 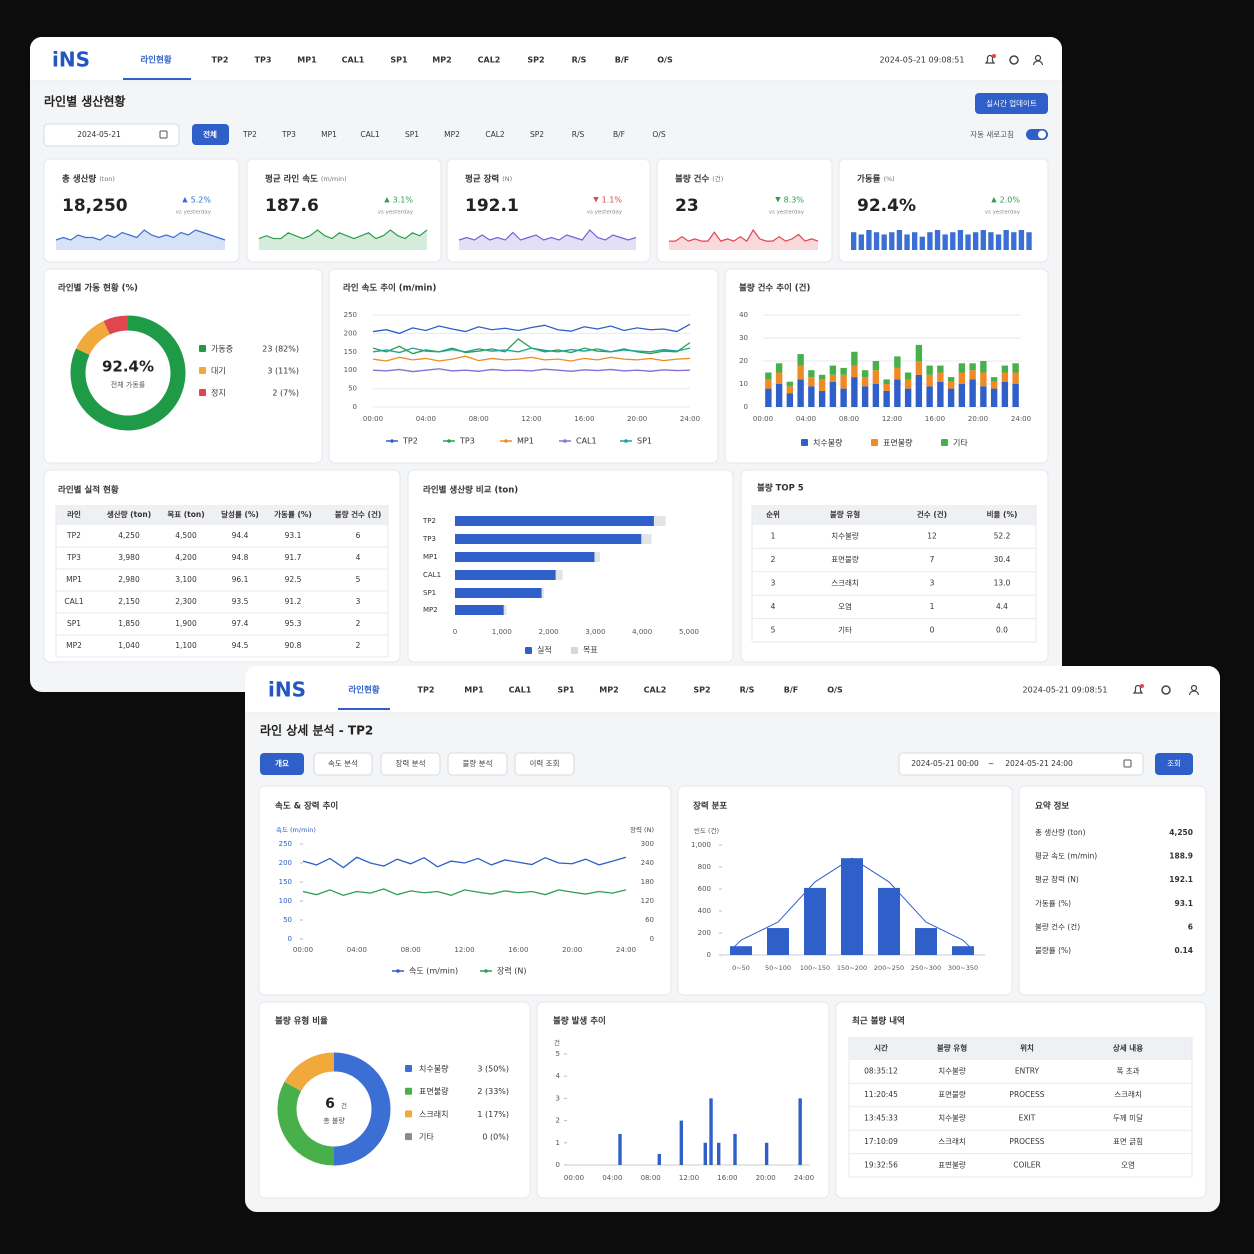 I want to click on search-button, so click(x=1174, y=764).